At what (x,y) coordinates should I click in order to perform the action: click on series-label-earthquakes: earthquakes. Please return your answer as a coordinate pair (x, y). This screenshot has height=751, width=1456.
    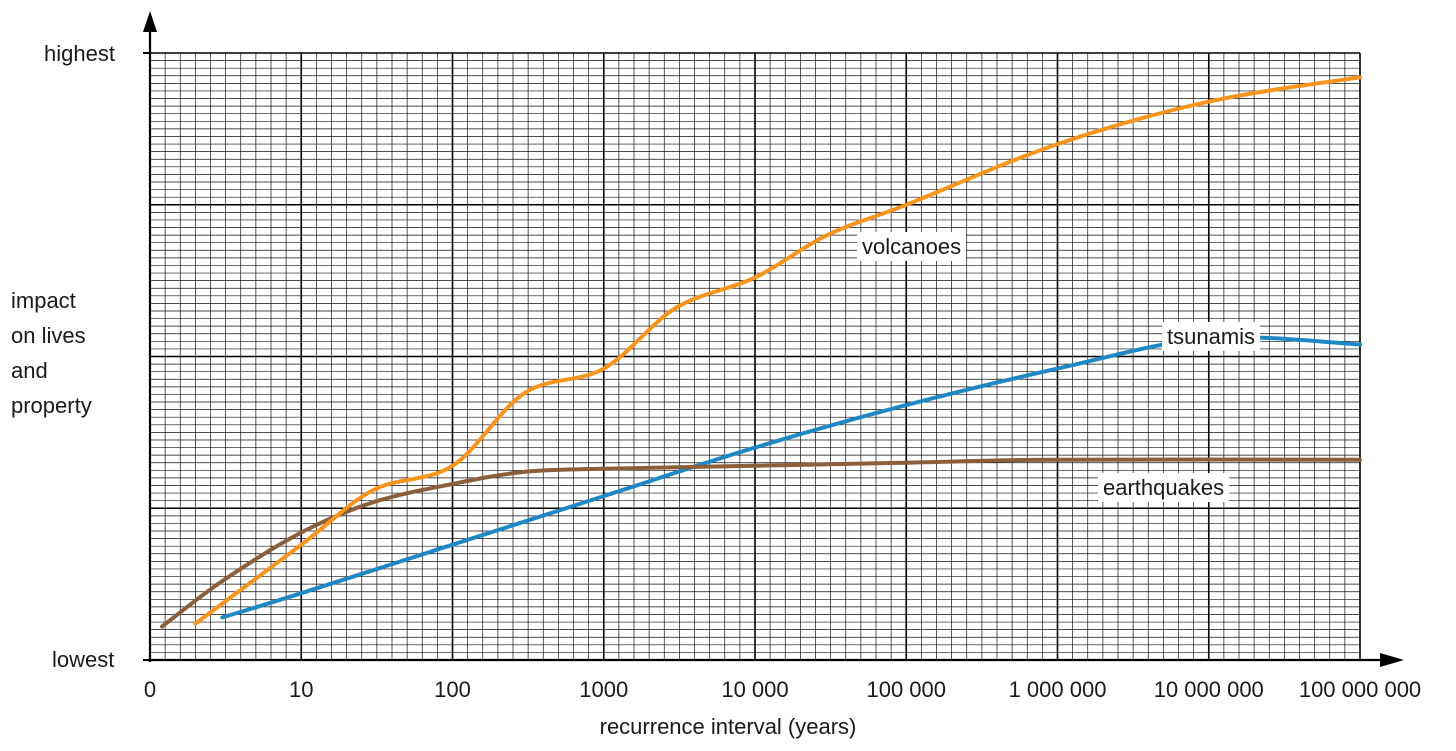
    Looking at the image, I should click on (1164, 487).